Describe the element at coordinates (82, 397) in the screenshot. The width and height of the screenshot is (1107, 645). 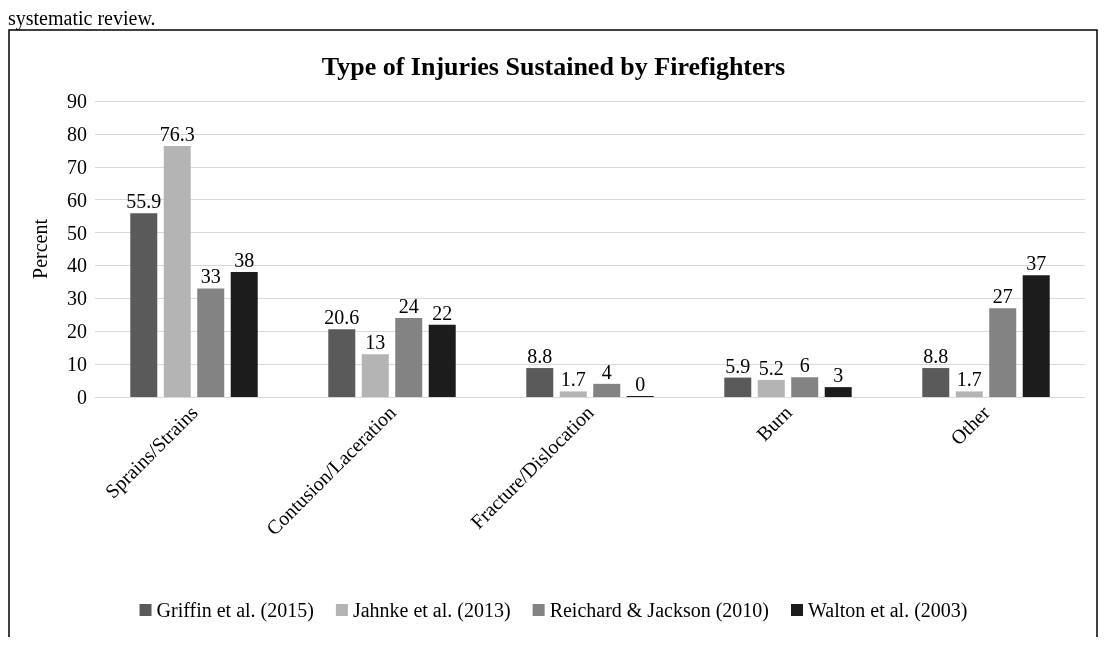
I see `y-tick-label: 0` at that location.